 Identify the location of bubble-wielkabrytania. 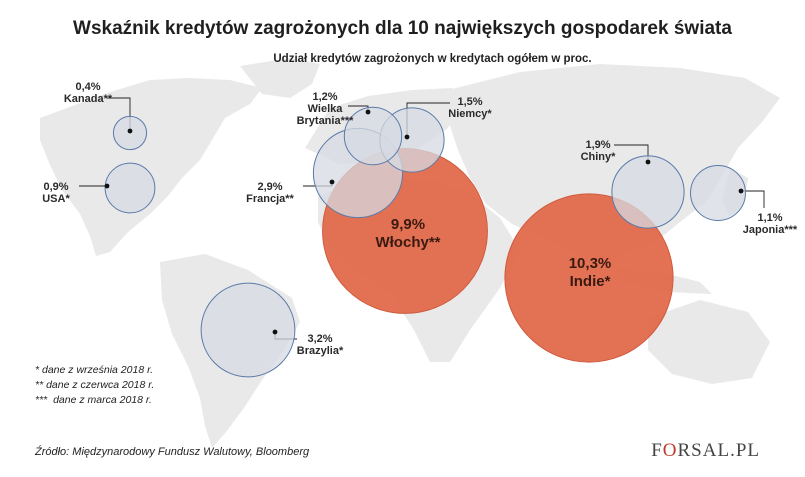
(373, 136).